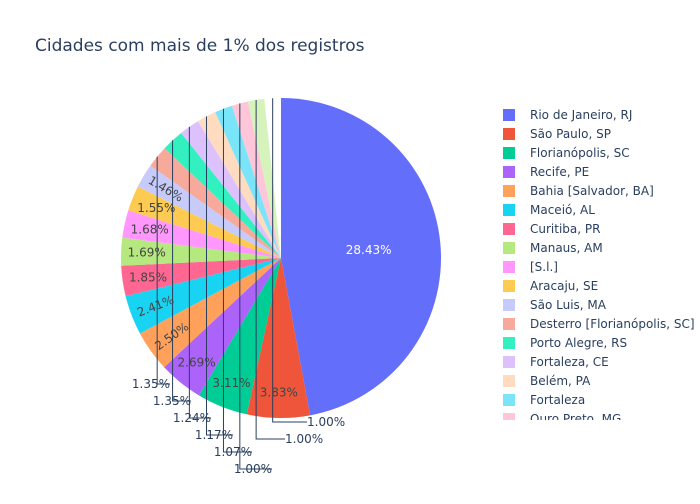 The height and width of the screenshot is (504, 700). What do you see at coordinates (578, 343) in the screenshot?
I see `legend-label: Porto Alegre, RS` at bounding box center [578, 343].